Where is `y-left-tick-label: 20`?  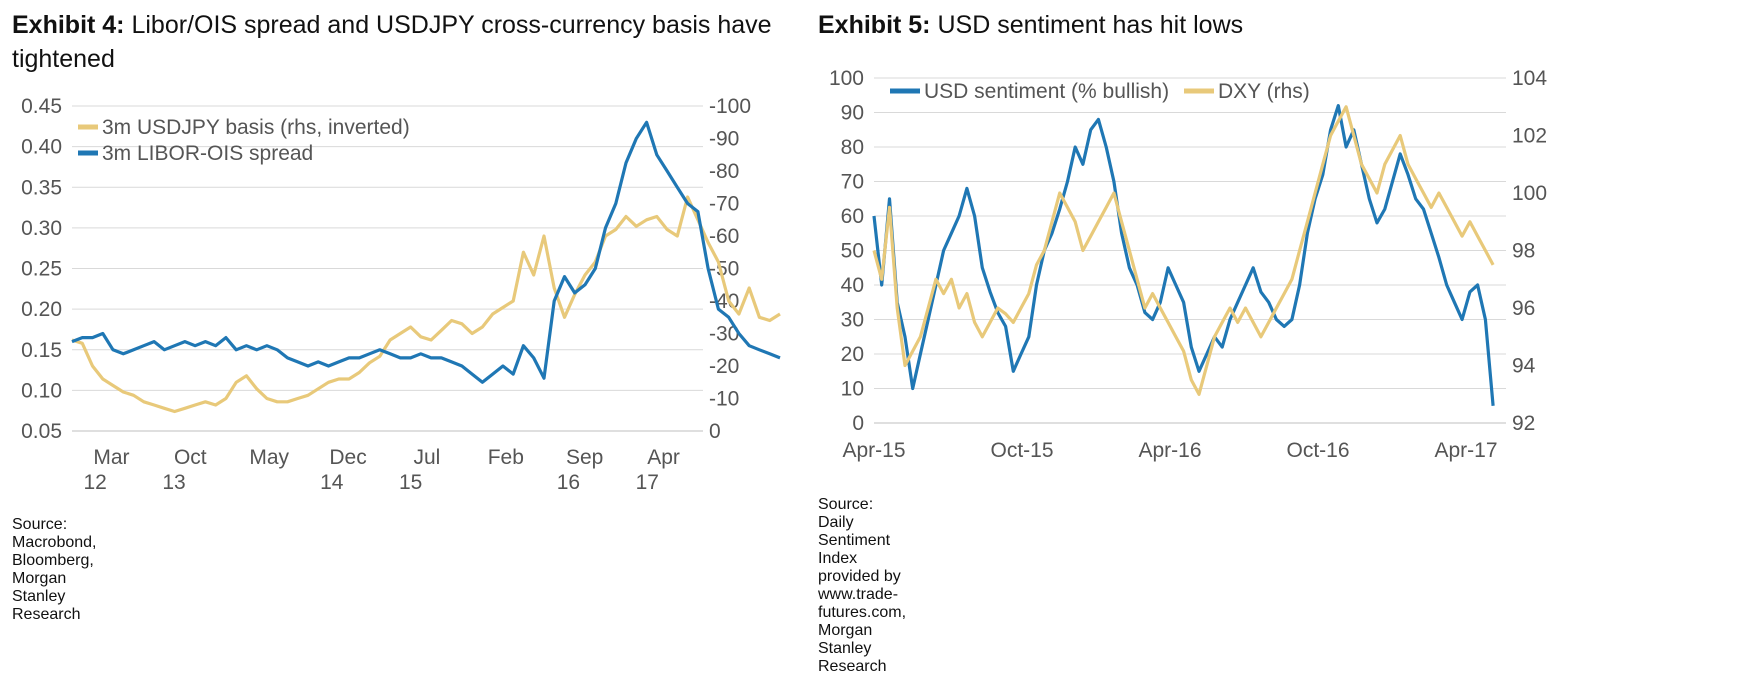 y-left-tick-label: 20 is located at coordinates (852, 354).